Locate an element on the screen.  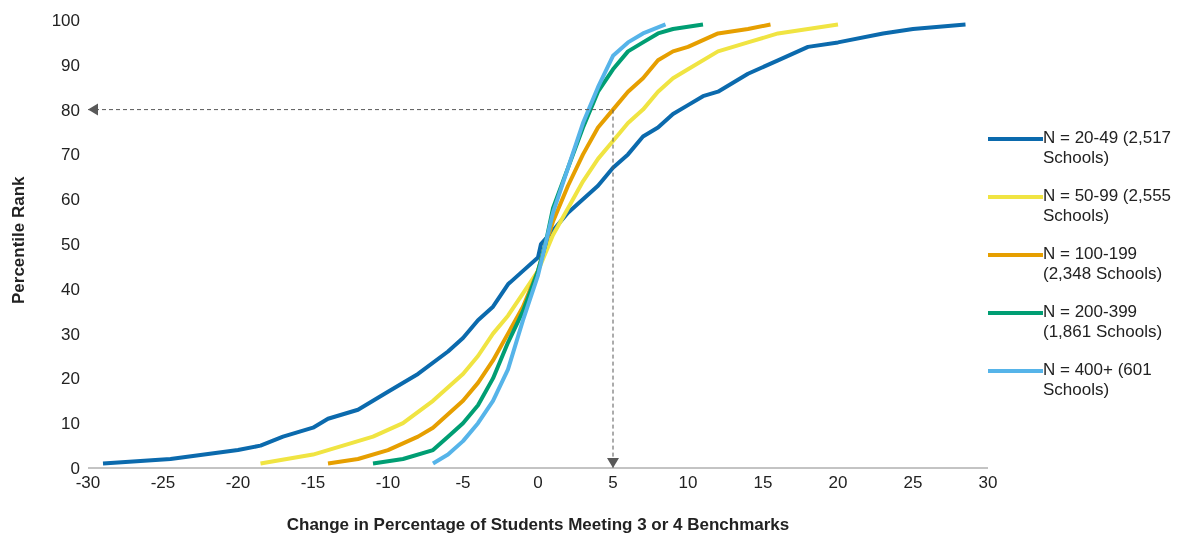
y-tick-label: 60 is located at coordinates (70, 200).